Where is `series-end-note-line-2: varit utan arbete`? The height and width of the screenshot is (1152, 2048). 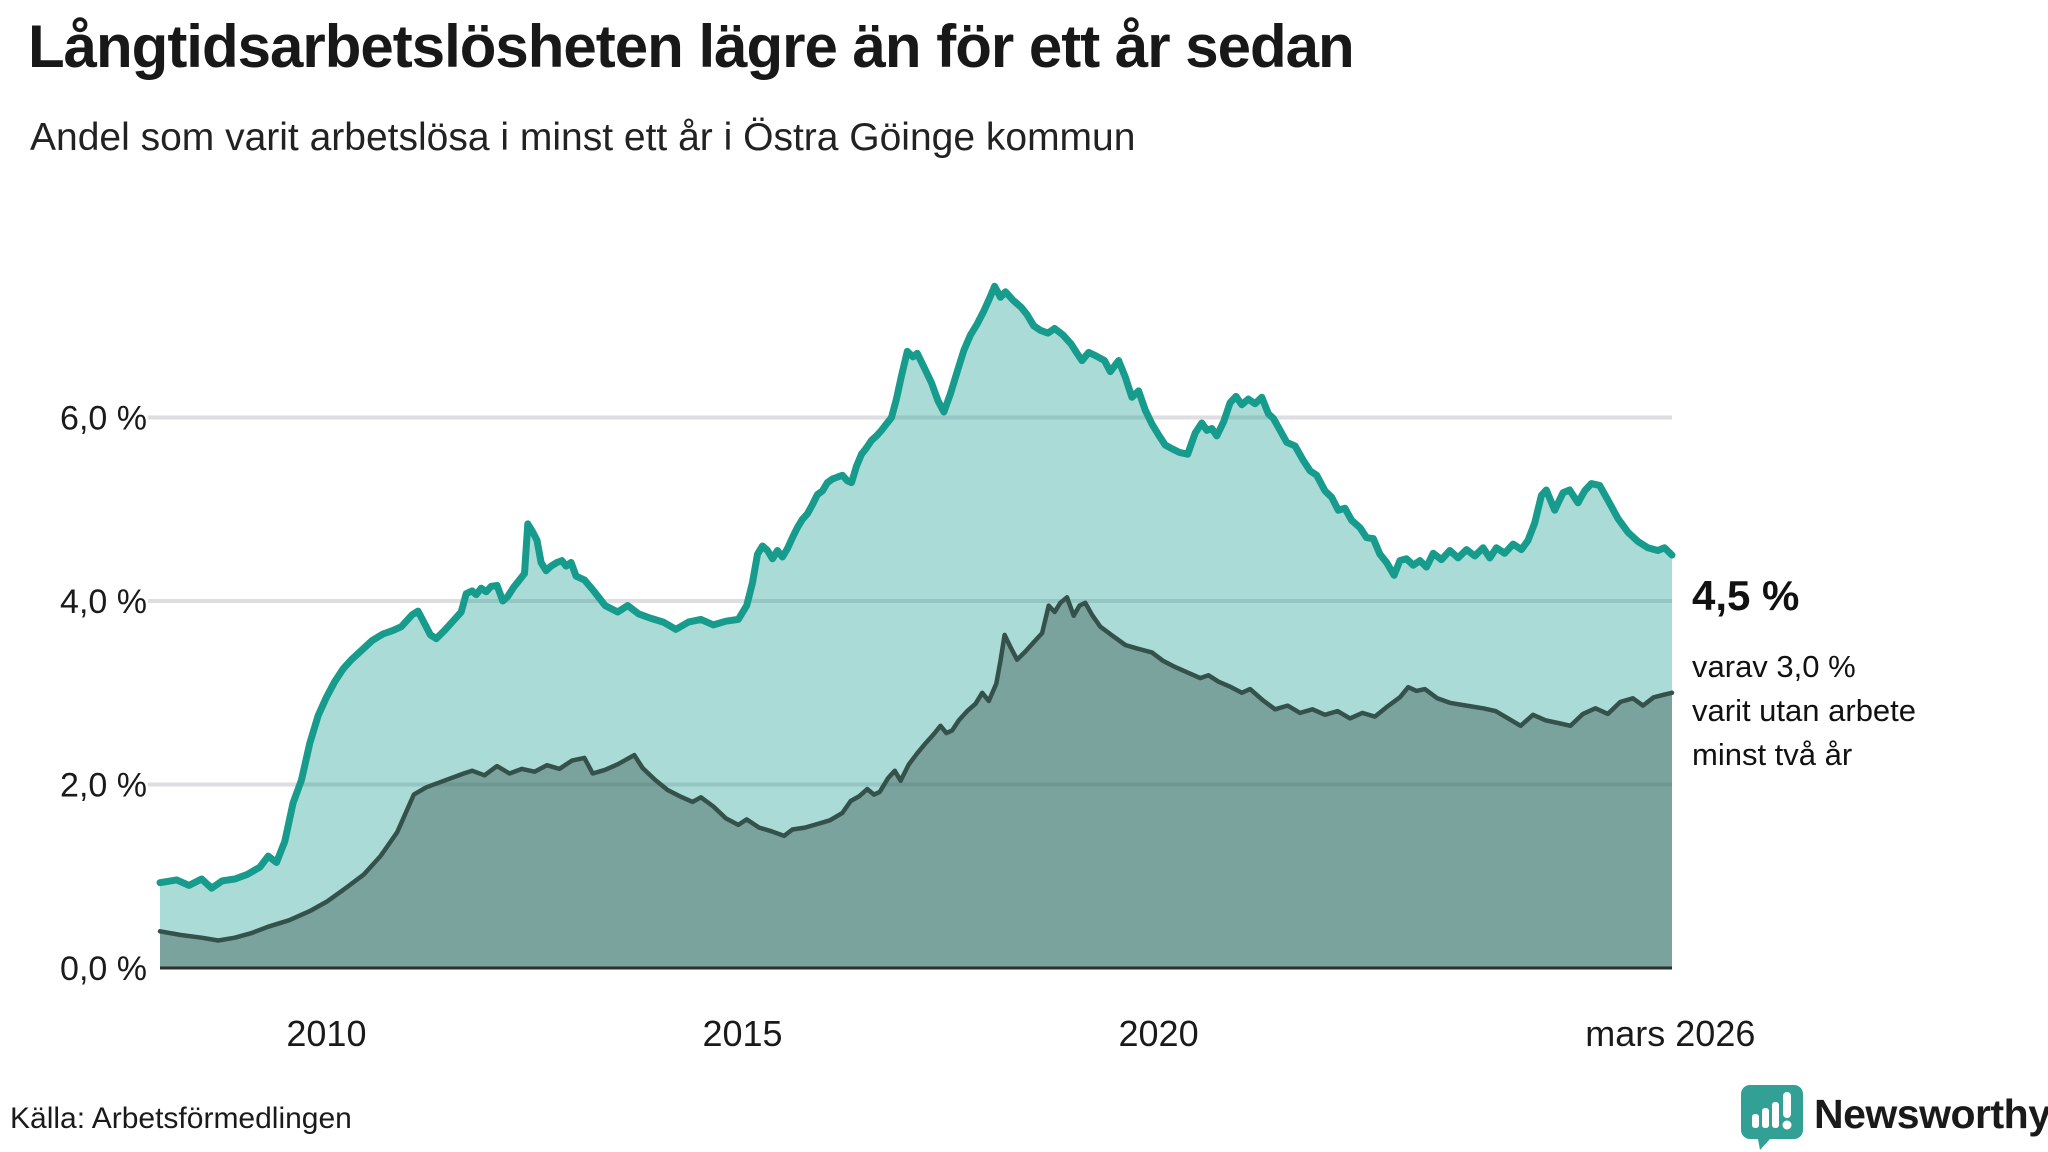 series-end-note-line-2: varit utan arbete is located at coordinates (1804, 710).